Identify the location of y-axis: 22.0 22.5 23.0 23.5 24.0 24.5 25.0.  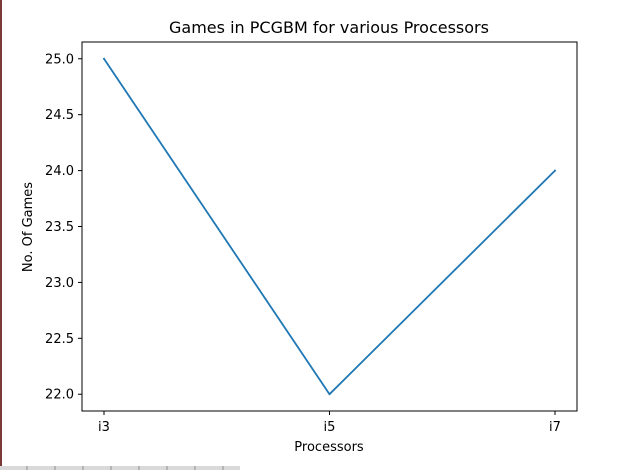
(63, 227).